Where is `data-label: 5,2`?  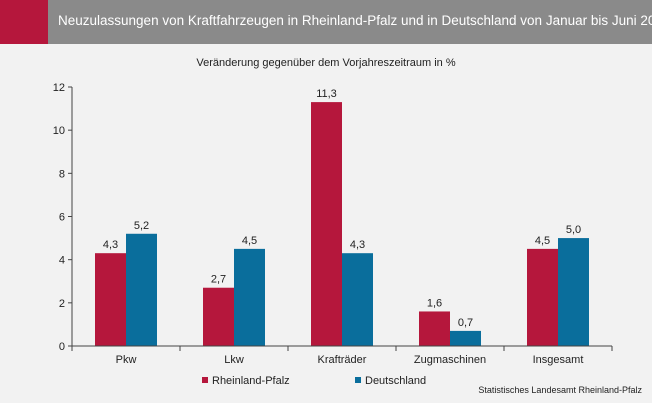 data-label: 5,2 is located at coordinates (141, 226).